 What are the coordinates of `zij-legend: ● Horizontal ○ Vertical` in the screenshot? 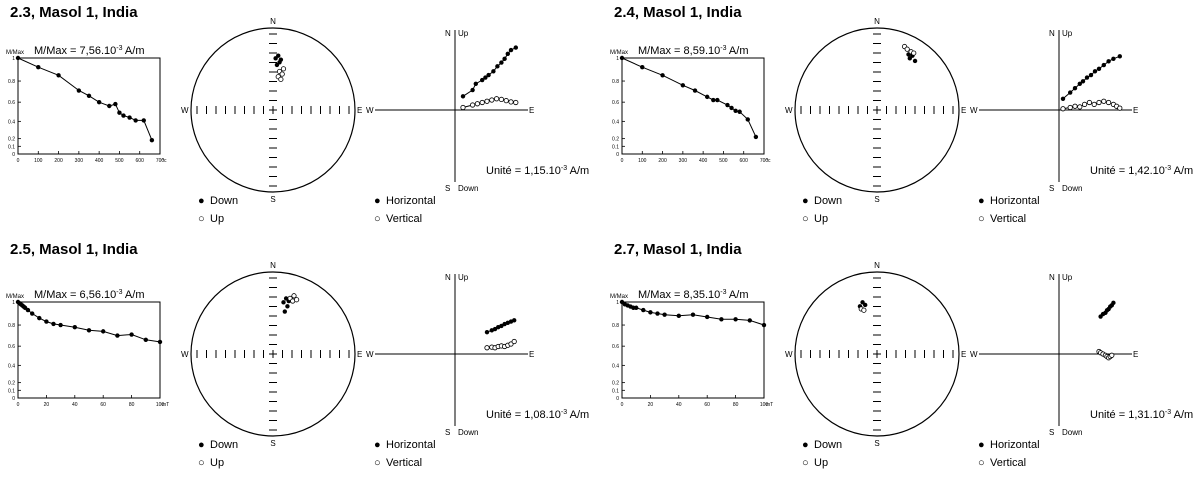 It's located at (1009, 454).